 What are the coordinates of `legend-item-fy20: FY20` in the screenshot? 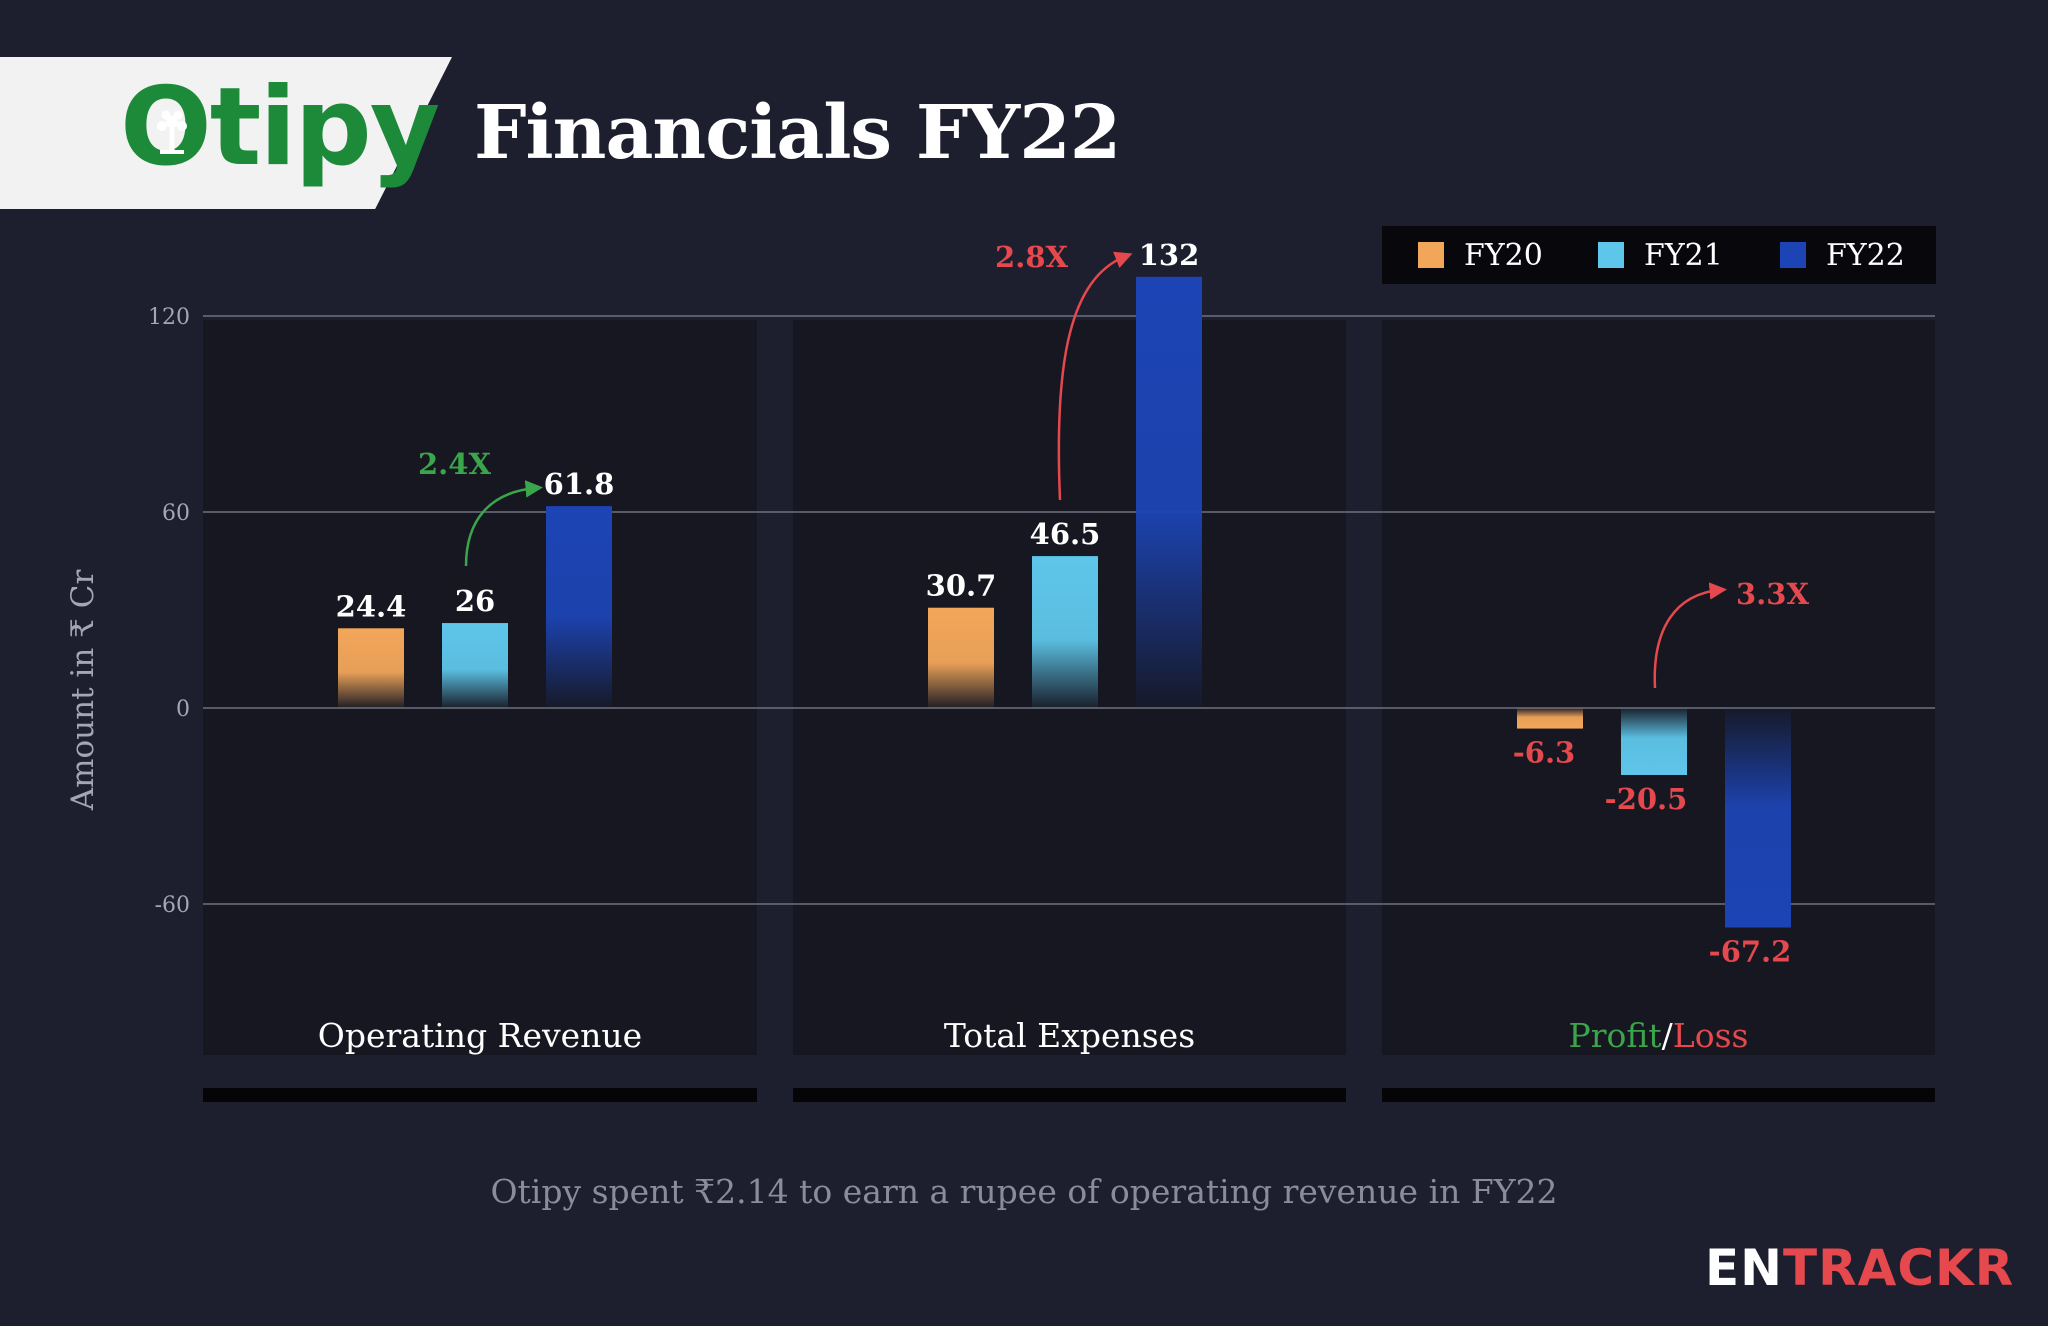 It's located at (1480, 255).